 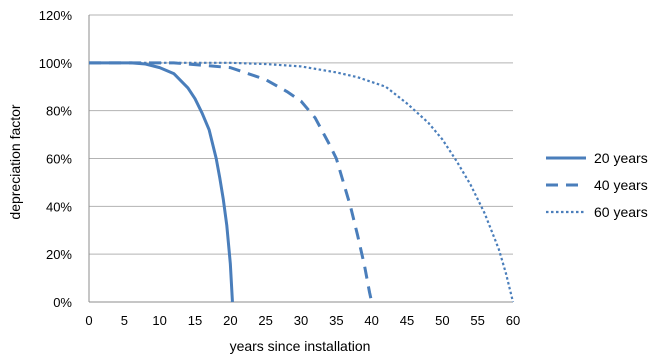 I want to click on x-tick-labels: 0 5 10 15 20 25 30 35 40 45 50 55 60, so click(x=302, y=320).